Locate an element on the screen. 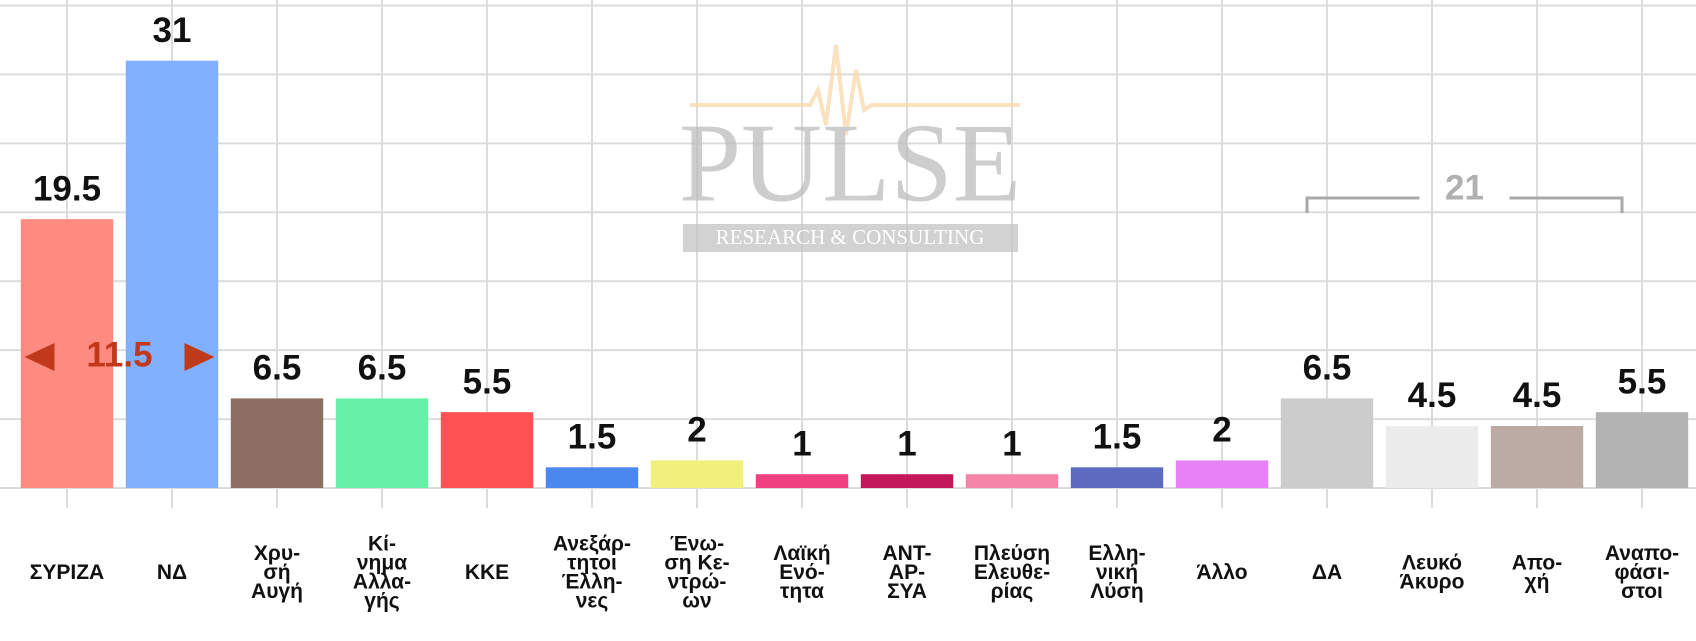  x-tick-label: Χρυ-σή Αυγή is located at coordinates (277, 572).